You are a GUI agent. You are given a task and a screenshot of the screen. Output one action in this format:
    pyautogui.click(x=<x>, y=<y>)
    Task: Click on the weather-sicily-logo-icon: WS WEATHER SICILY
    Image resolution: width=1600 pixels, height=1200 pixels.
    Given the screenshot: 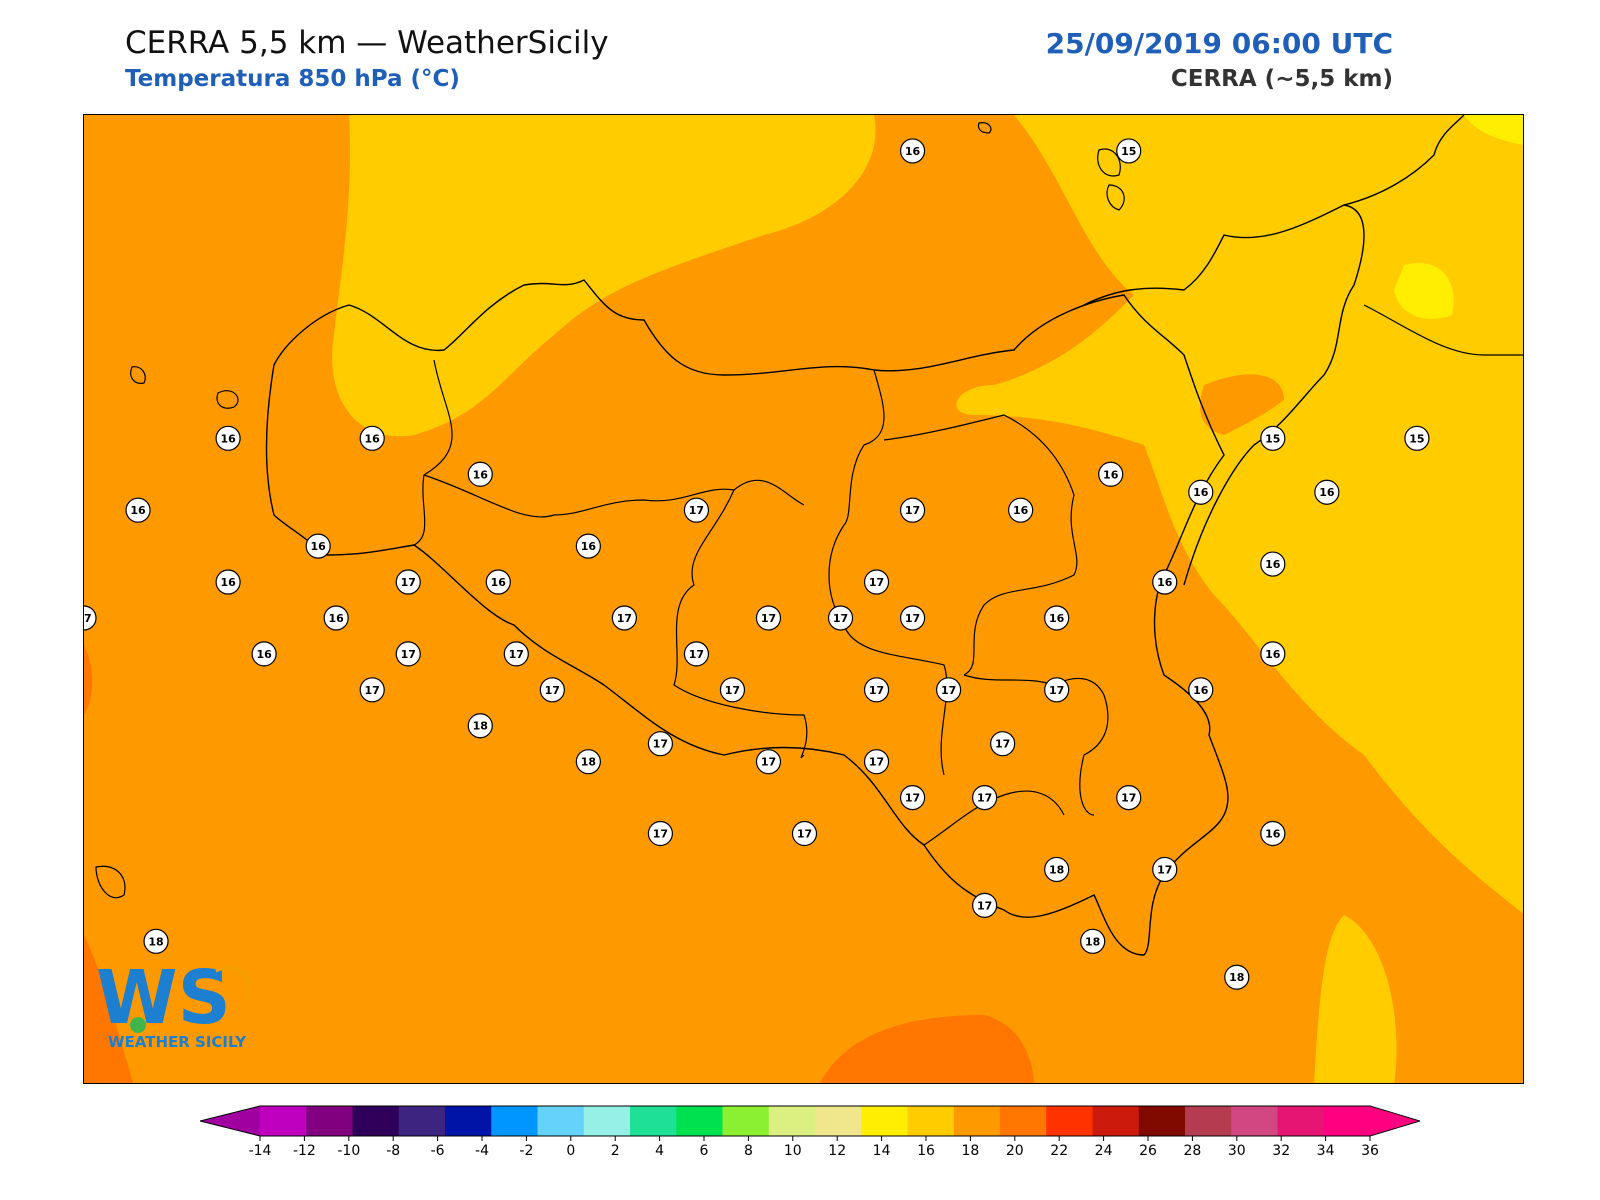 What is the action you would take?
    pyautogui.click(x=173, y=1003)
    